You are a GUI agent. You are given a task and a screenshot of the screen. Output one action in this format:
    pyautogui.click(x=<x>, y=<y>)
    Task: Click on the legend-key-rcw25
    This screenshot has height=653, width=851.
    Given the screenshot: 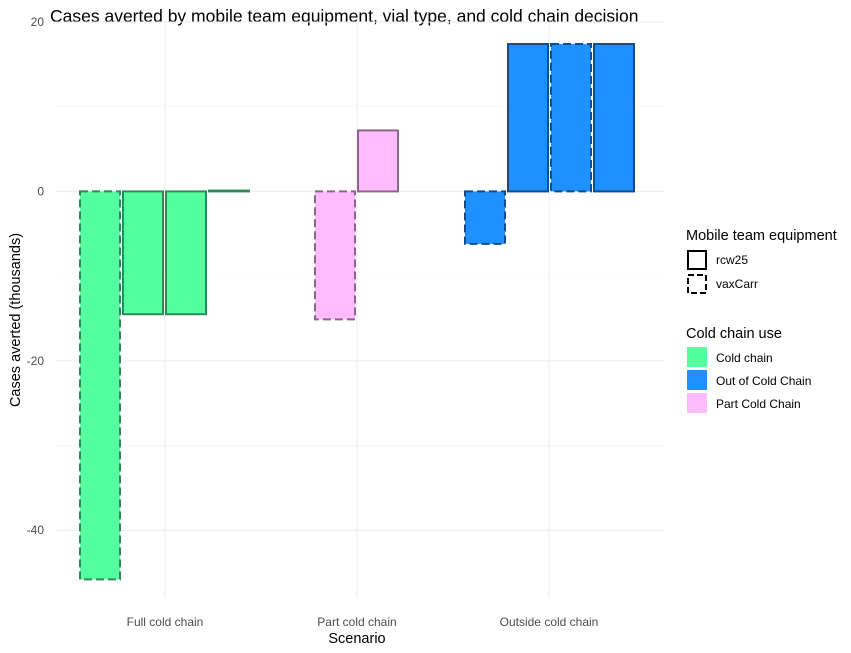 What is the action you would take?
    pyautogui.click(x=697, y=260)
    